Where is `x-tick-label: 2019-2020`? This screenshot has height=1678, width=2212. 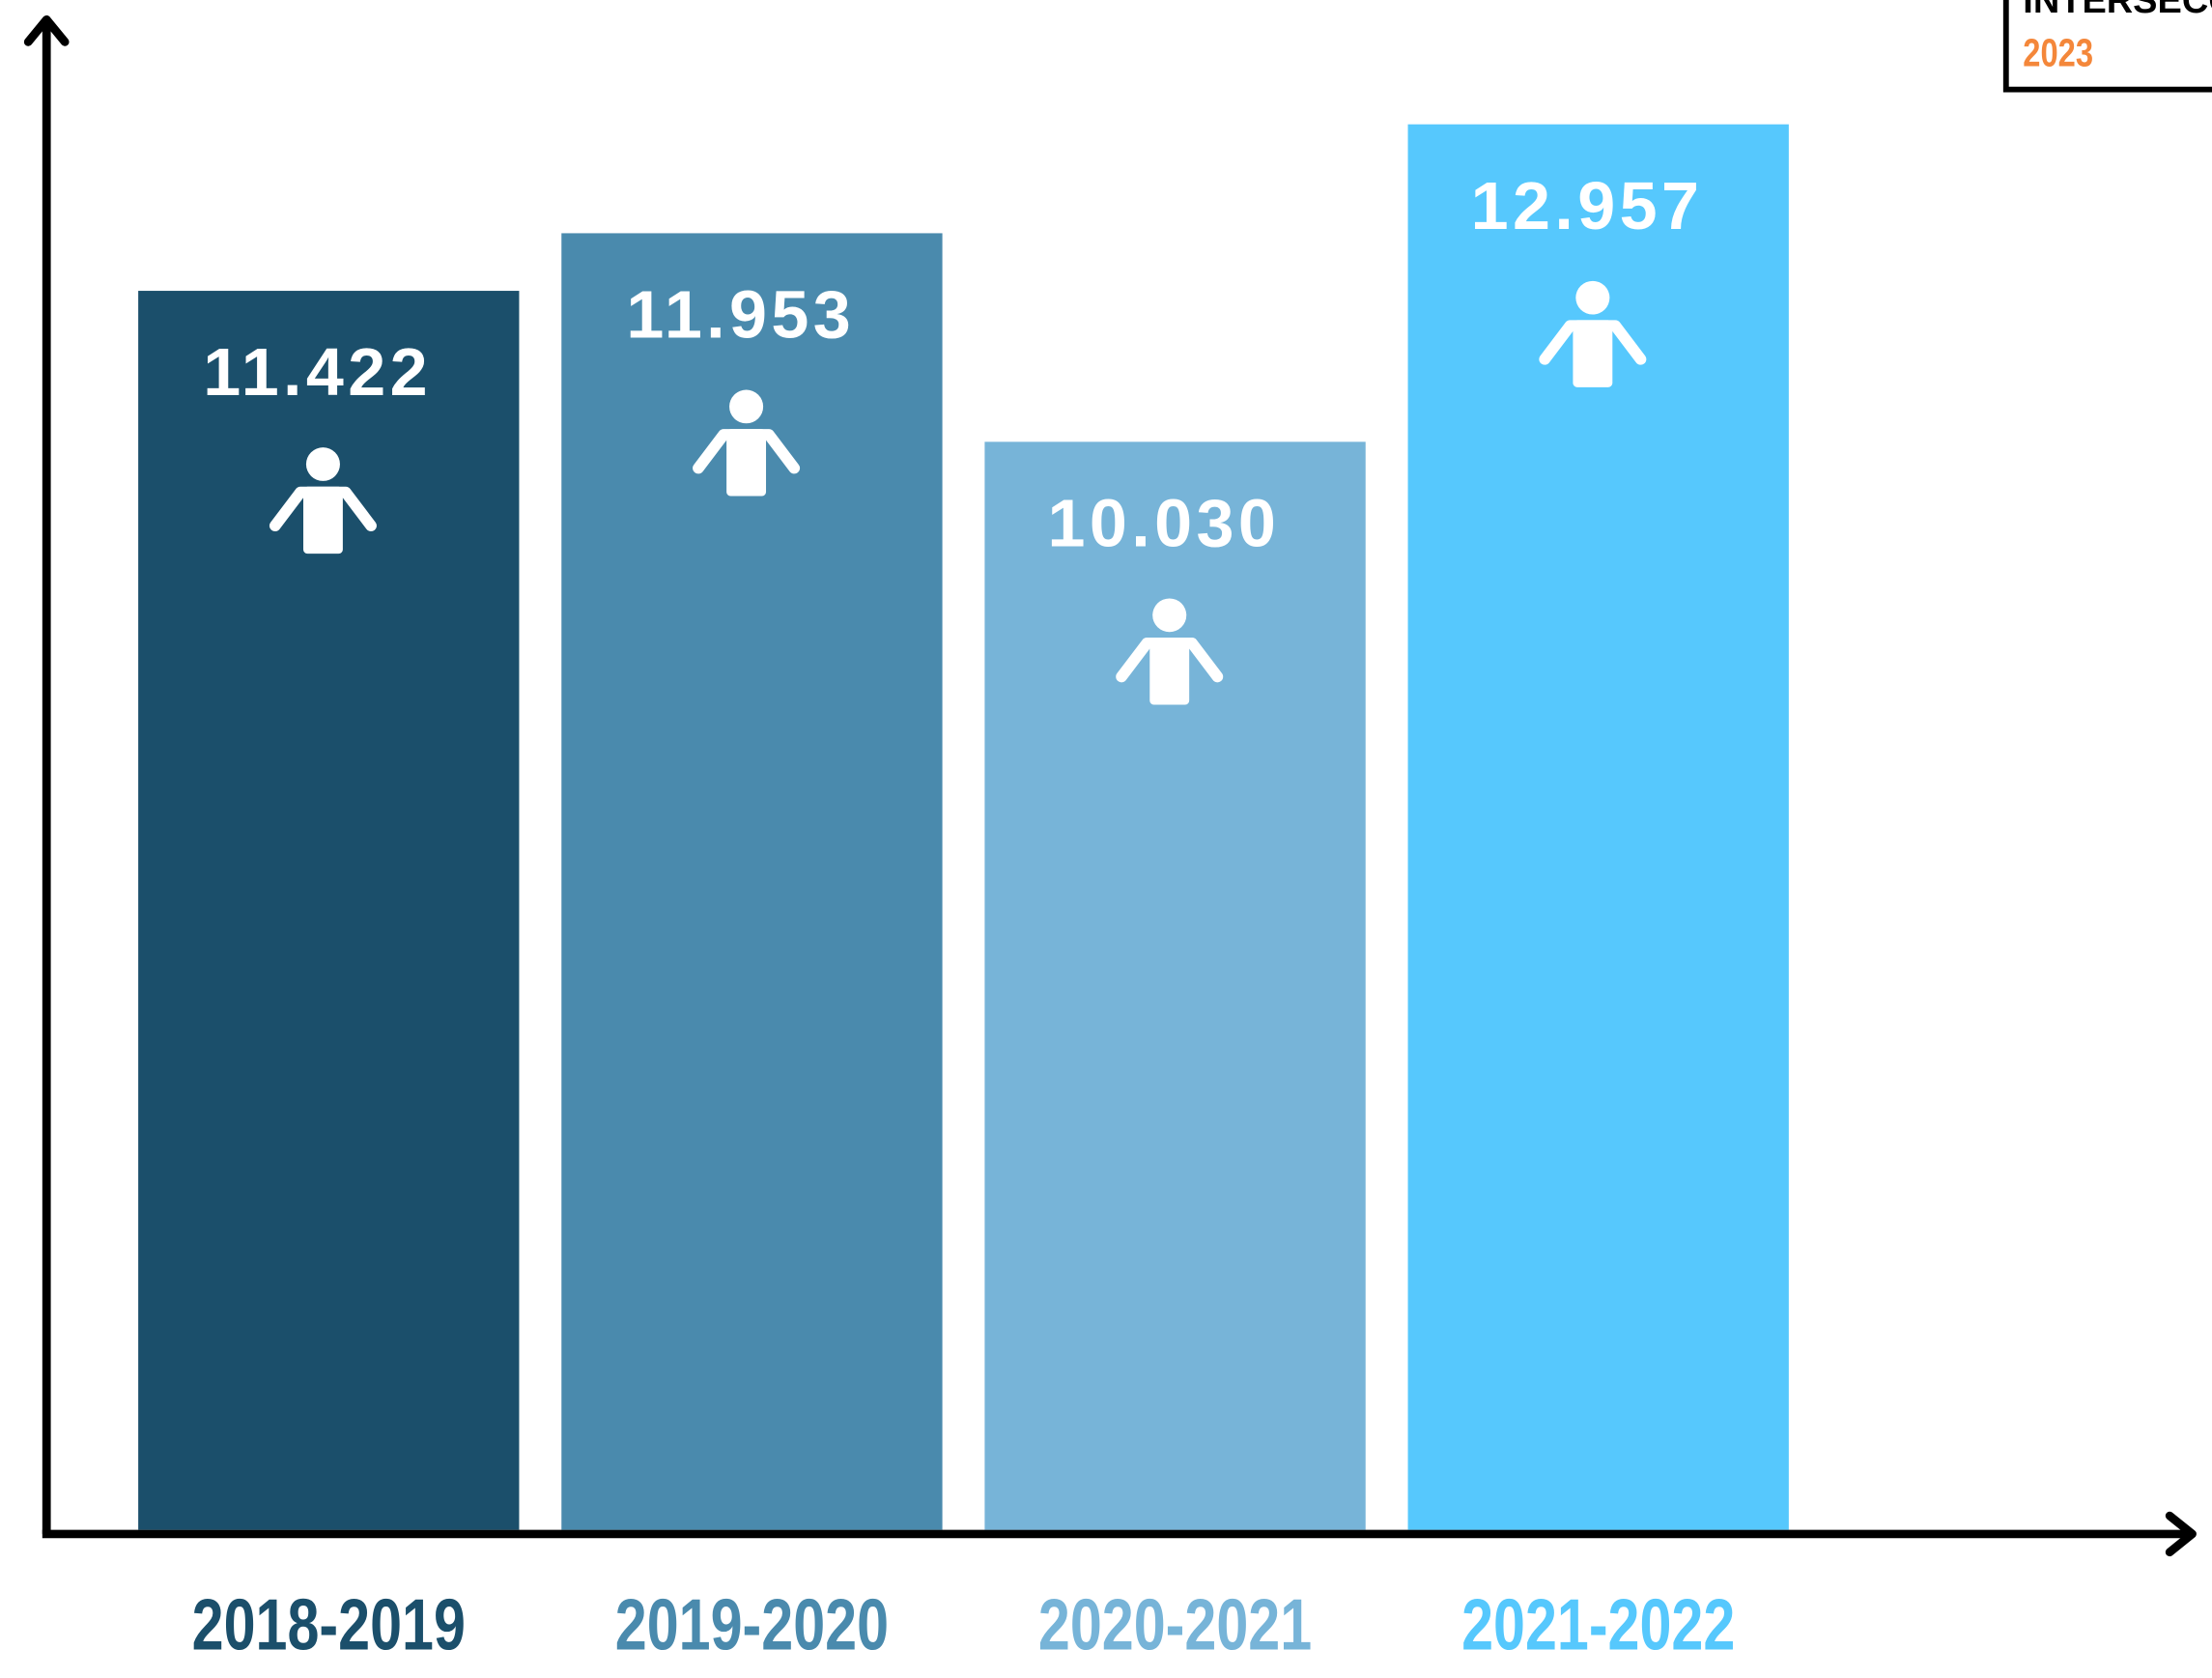 x-tick-label: 2019-2020 is located at coordinates (752, 1625).